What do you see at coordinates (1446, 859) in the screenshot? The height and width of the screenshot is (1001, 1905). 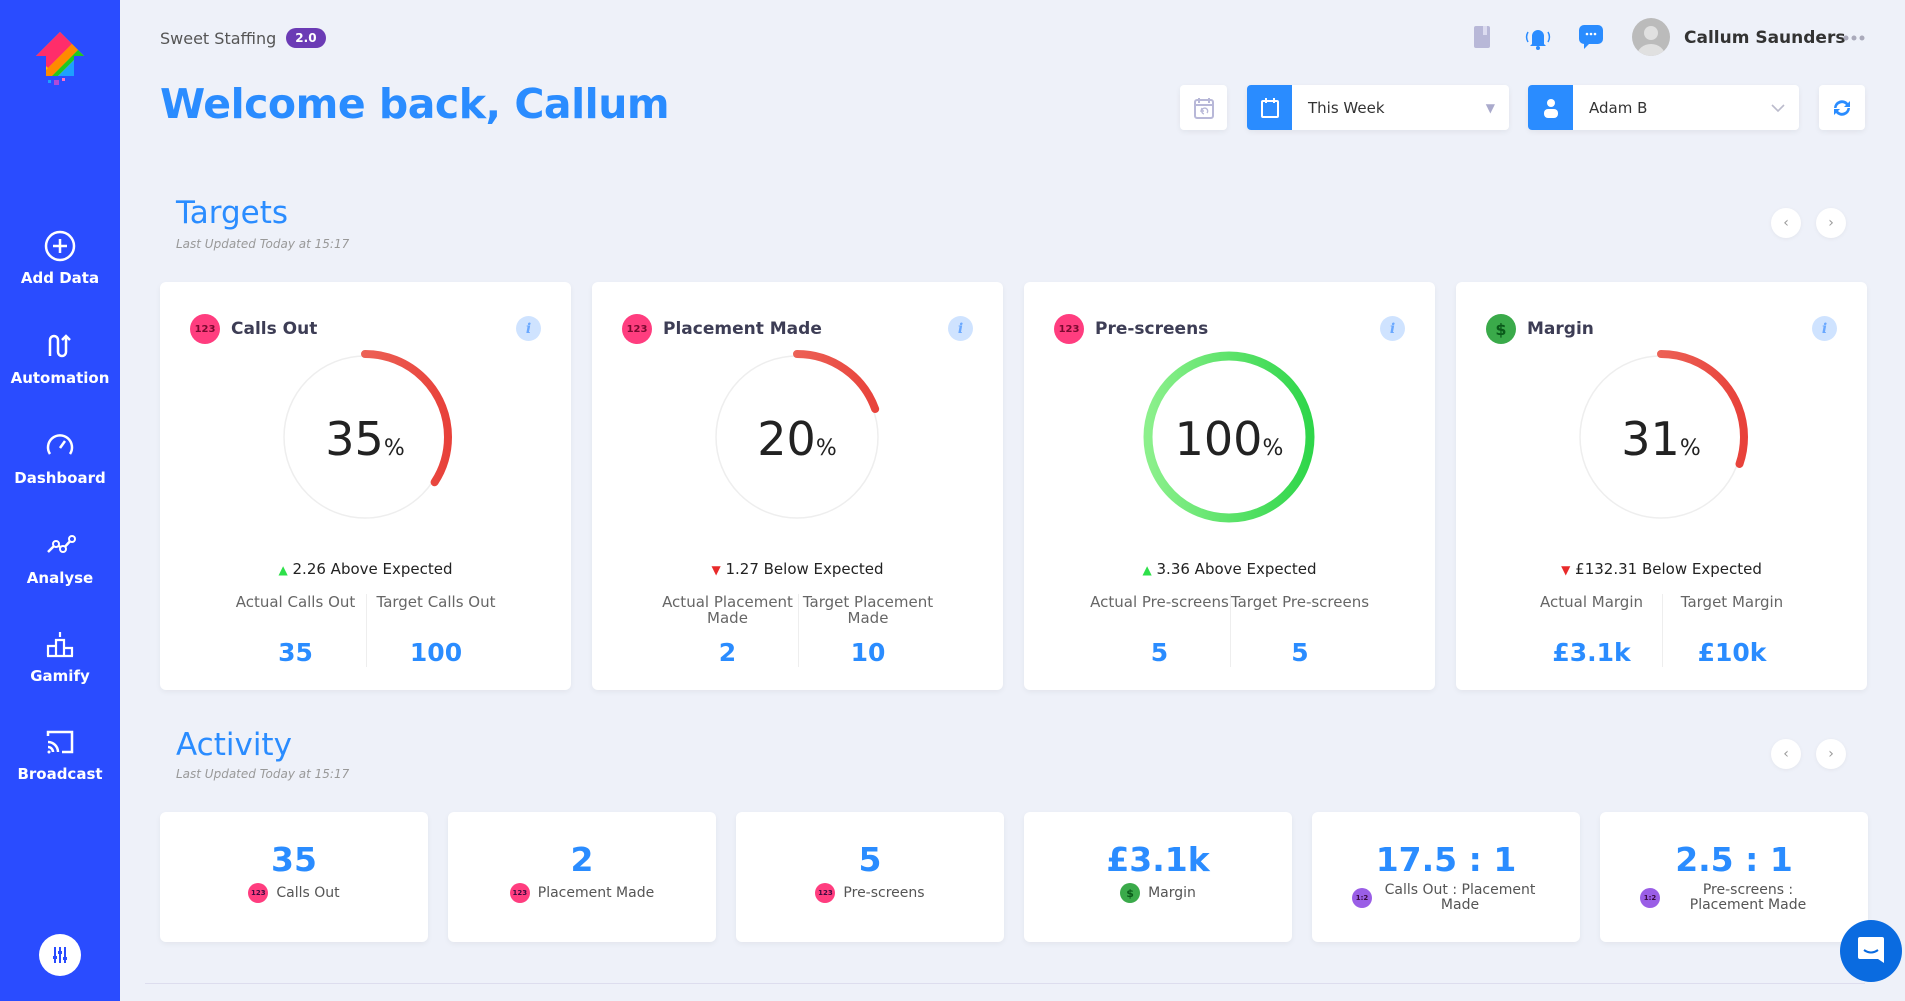 I see `activity-value: 17.5 : 1` at bounding box center [1446, 859].